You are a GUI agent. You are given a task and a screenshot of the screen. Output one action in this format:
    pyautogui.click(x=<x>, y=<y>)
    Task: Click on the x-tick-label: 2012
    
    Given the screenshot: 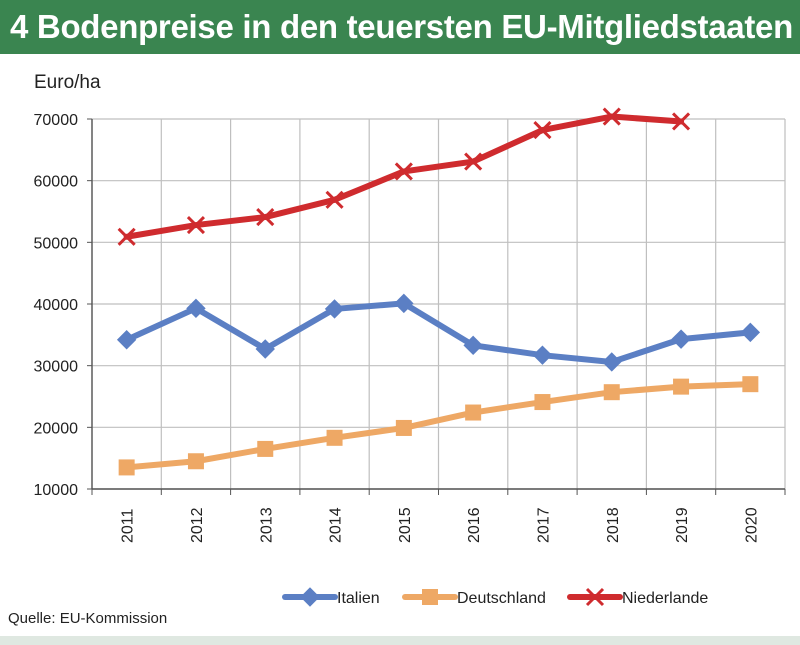 What is the action you would take?
    pyautogui.click(x=197, y=525)
    